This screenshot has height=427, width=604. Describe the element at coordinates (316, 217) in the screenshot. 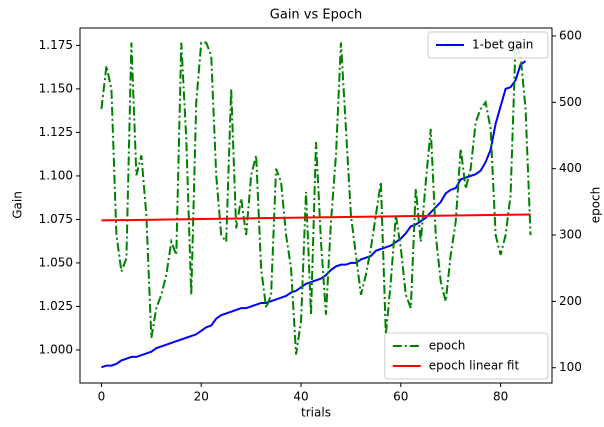

I see `series-line` at that location.